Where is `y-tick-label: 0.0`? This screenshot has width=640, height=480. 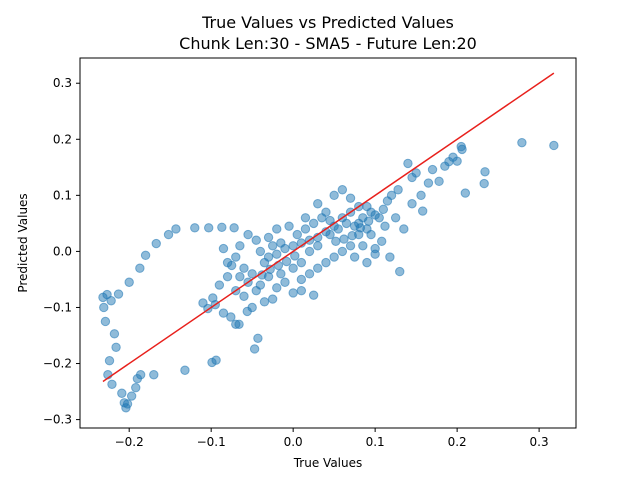
y-tick-label: 0.0 is located at coordinates (62, 251).